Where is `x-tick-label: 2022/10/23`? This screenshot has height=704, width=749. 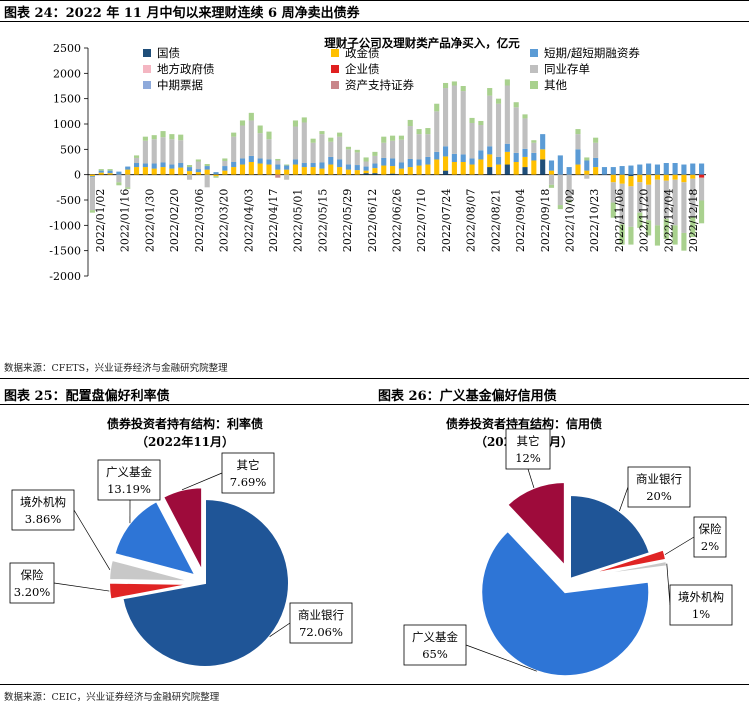 x-tick-label: 2022/10/23 is located at coordinates (594, 220).